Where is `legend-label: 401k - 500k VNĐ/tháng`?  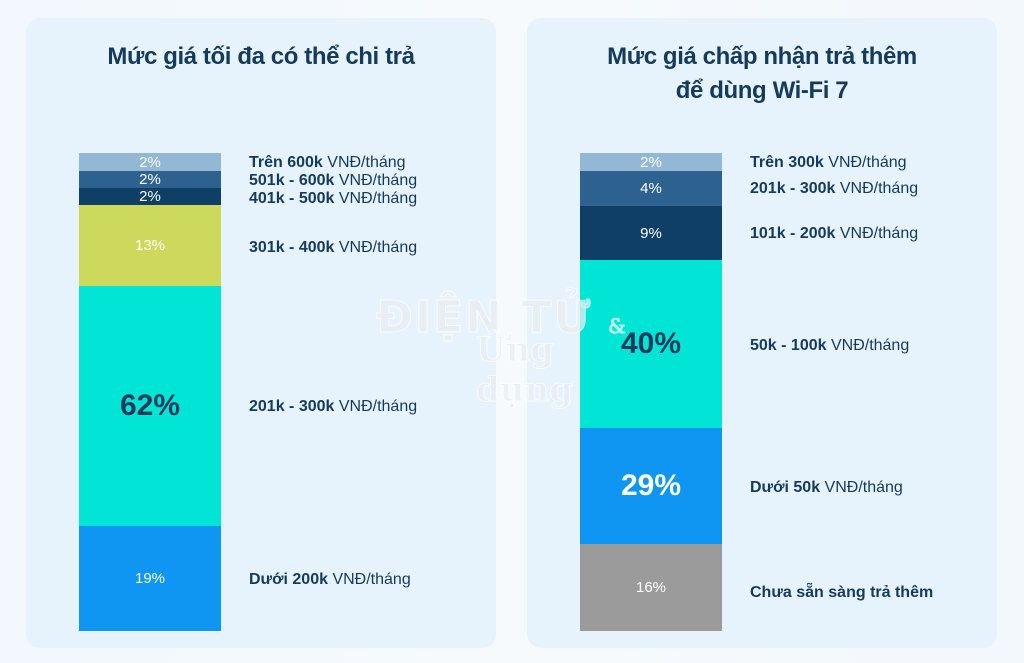
legend-label: 401k - 500k VNĐ/tháng is located at coordinates (333, 199).